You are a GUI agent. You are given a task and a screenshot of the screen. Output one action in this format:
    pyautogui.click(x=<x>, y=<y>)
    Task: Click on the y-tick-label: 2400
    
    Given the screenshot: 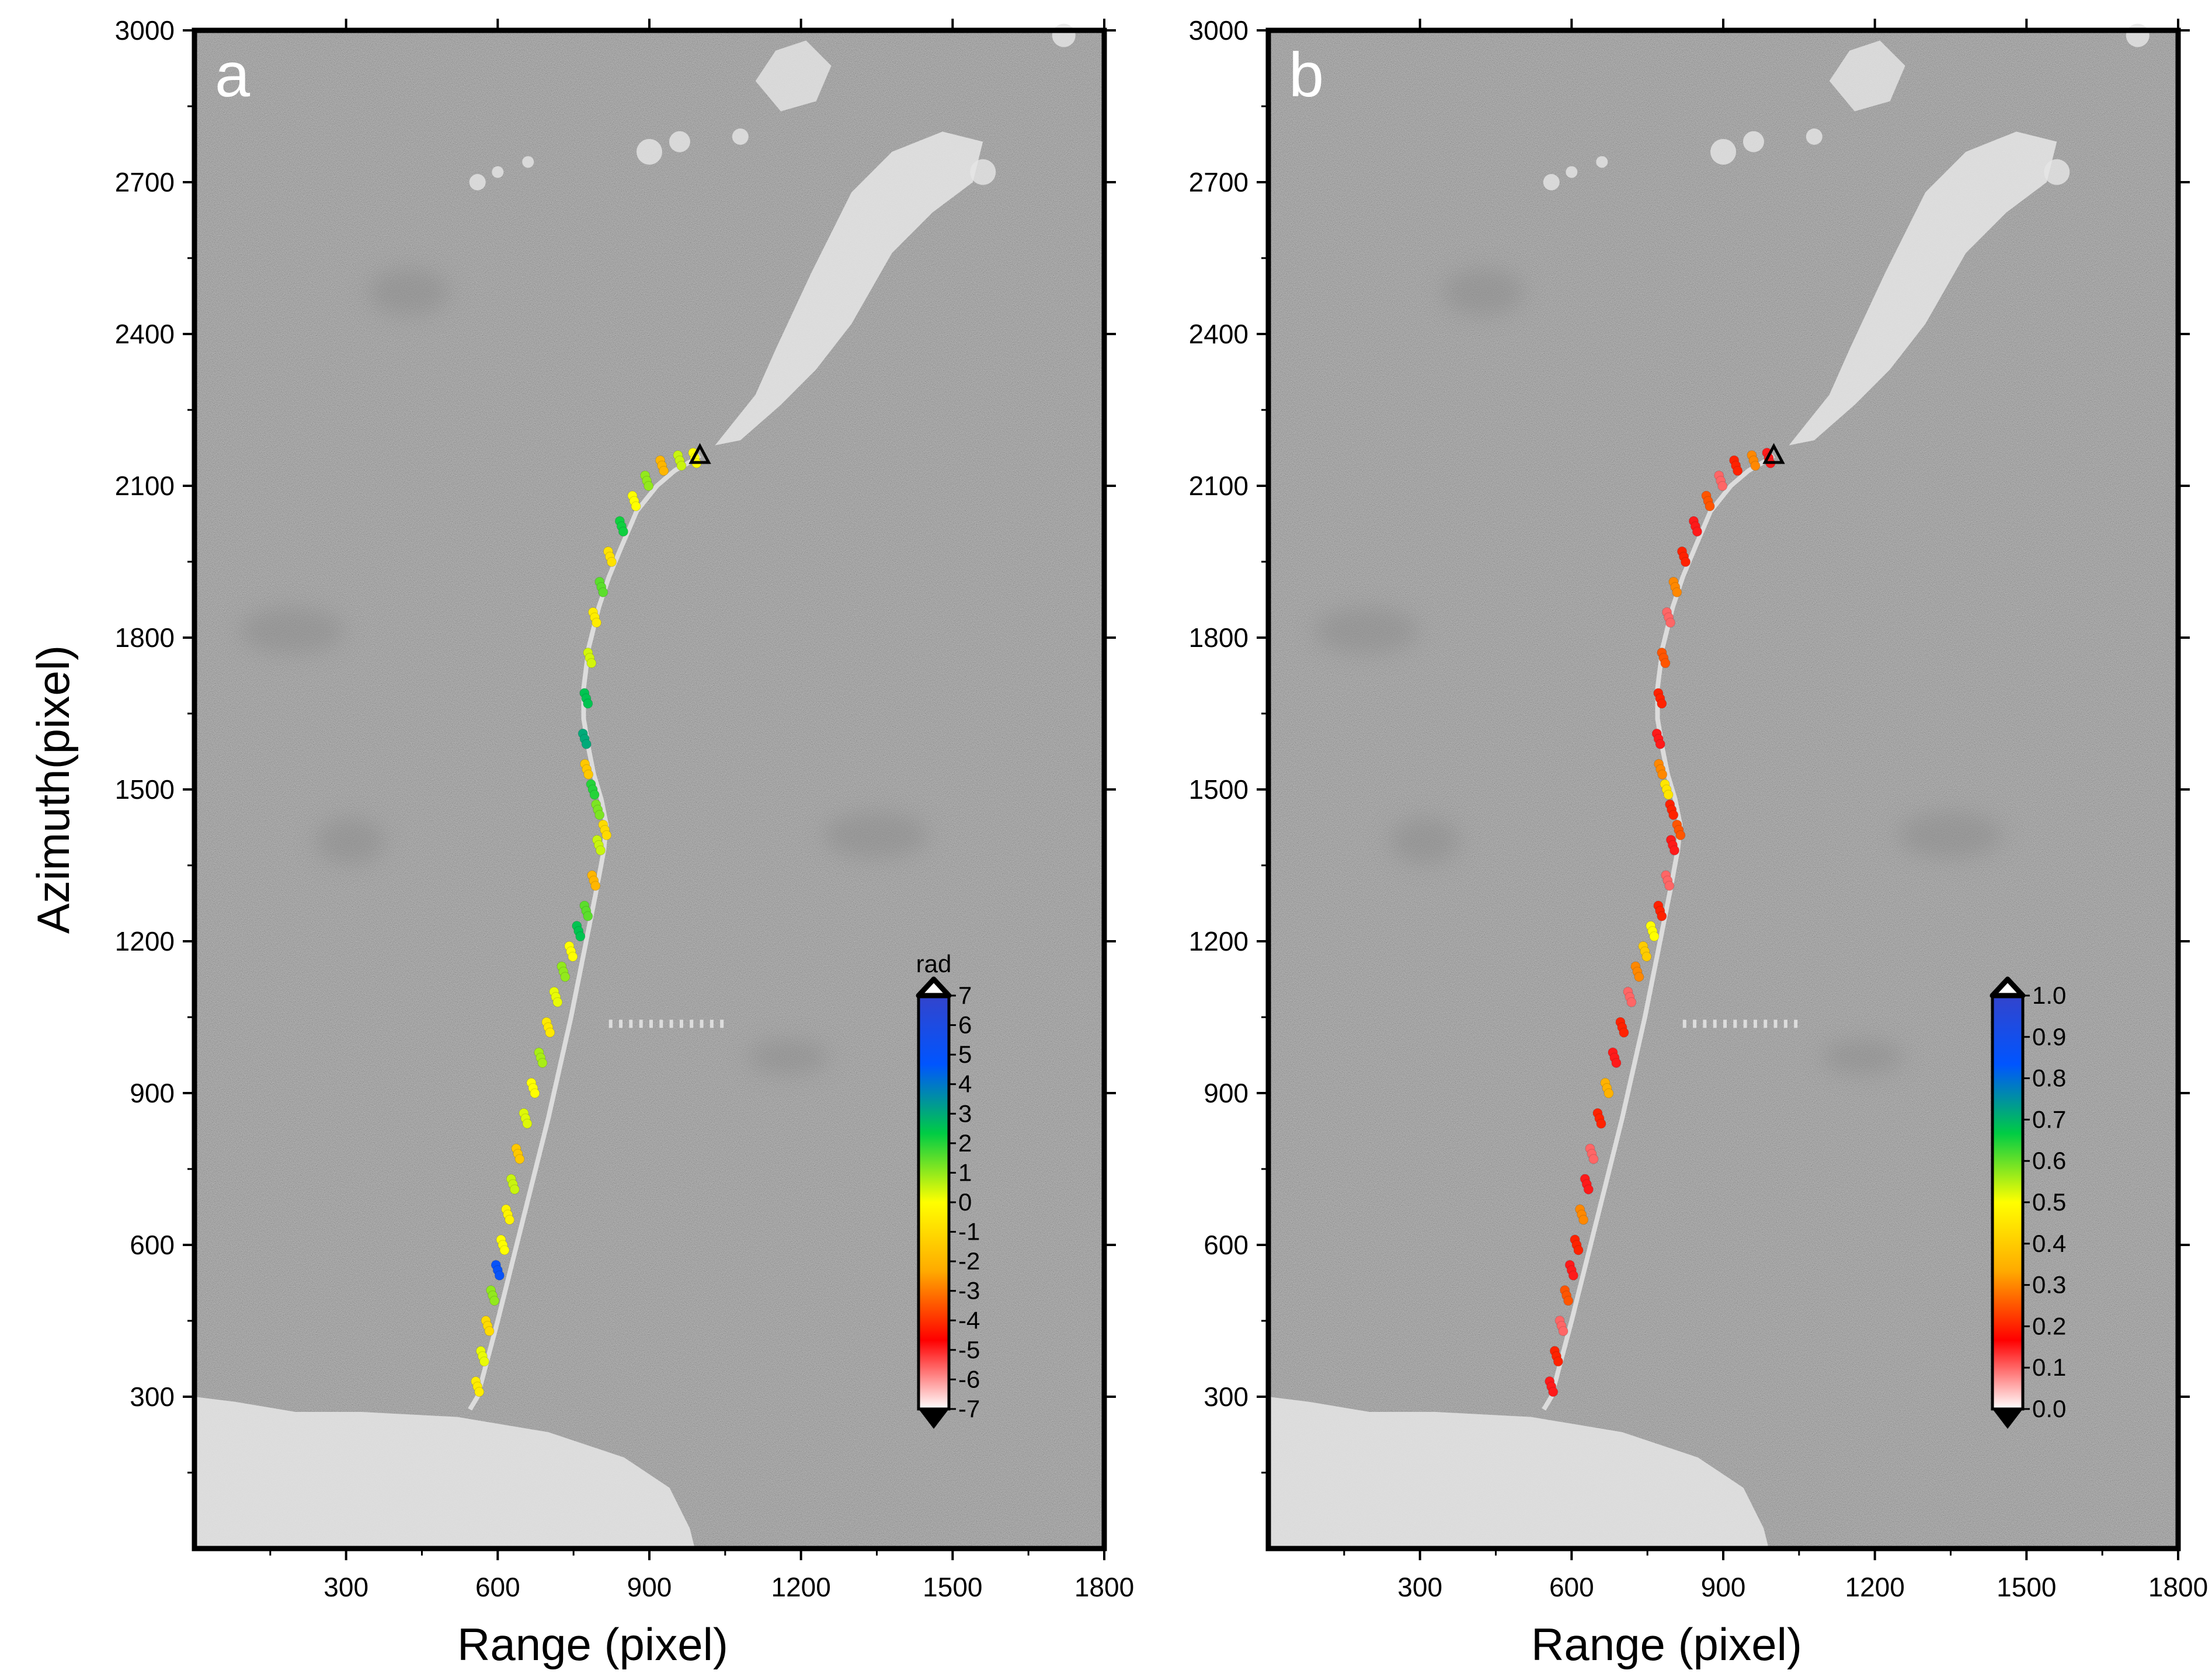 What is the action you would take?
    pyautogui.click(x=145, y=334)
    